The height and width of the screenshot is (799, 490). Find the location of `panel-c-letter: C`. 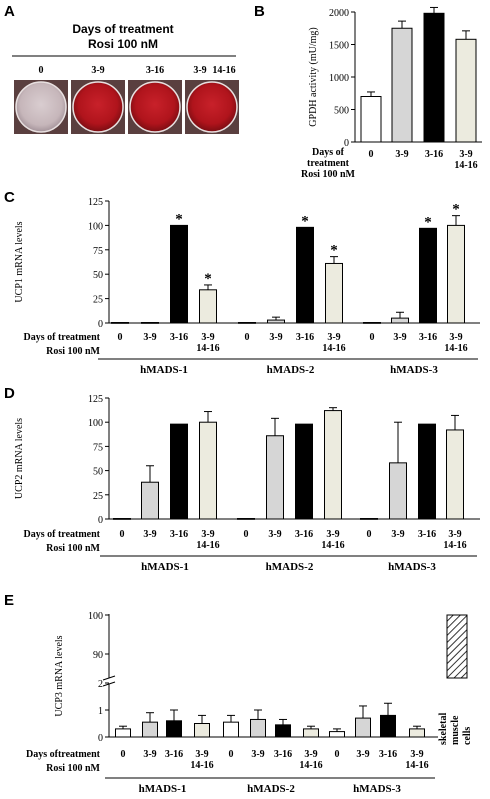

panel-c-letter: C is located at coordinates (9, 197).